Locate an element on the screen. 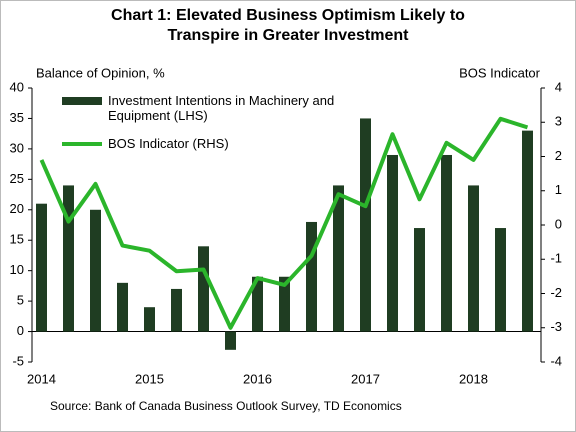  y-tick-label: 0 is located at coordinates (20, 330).